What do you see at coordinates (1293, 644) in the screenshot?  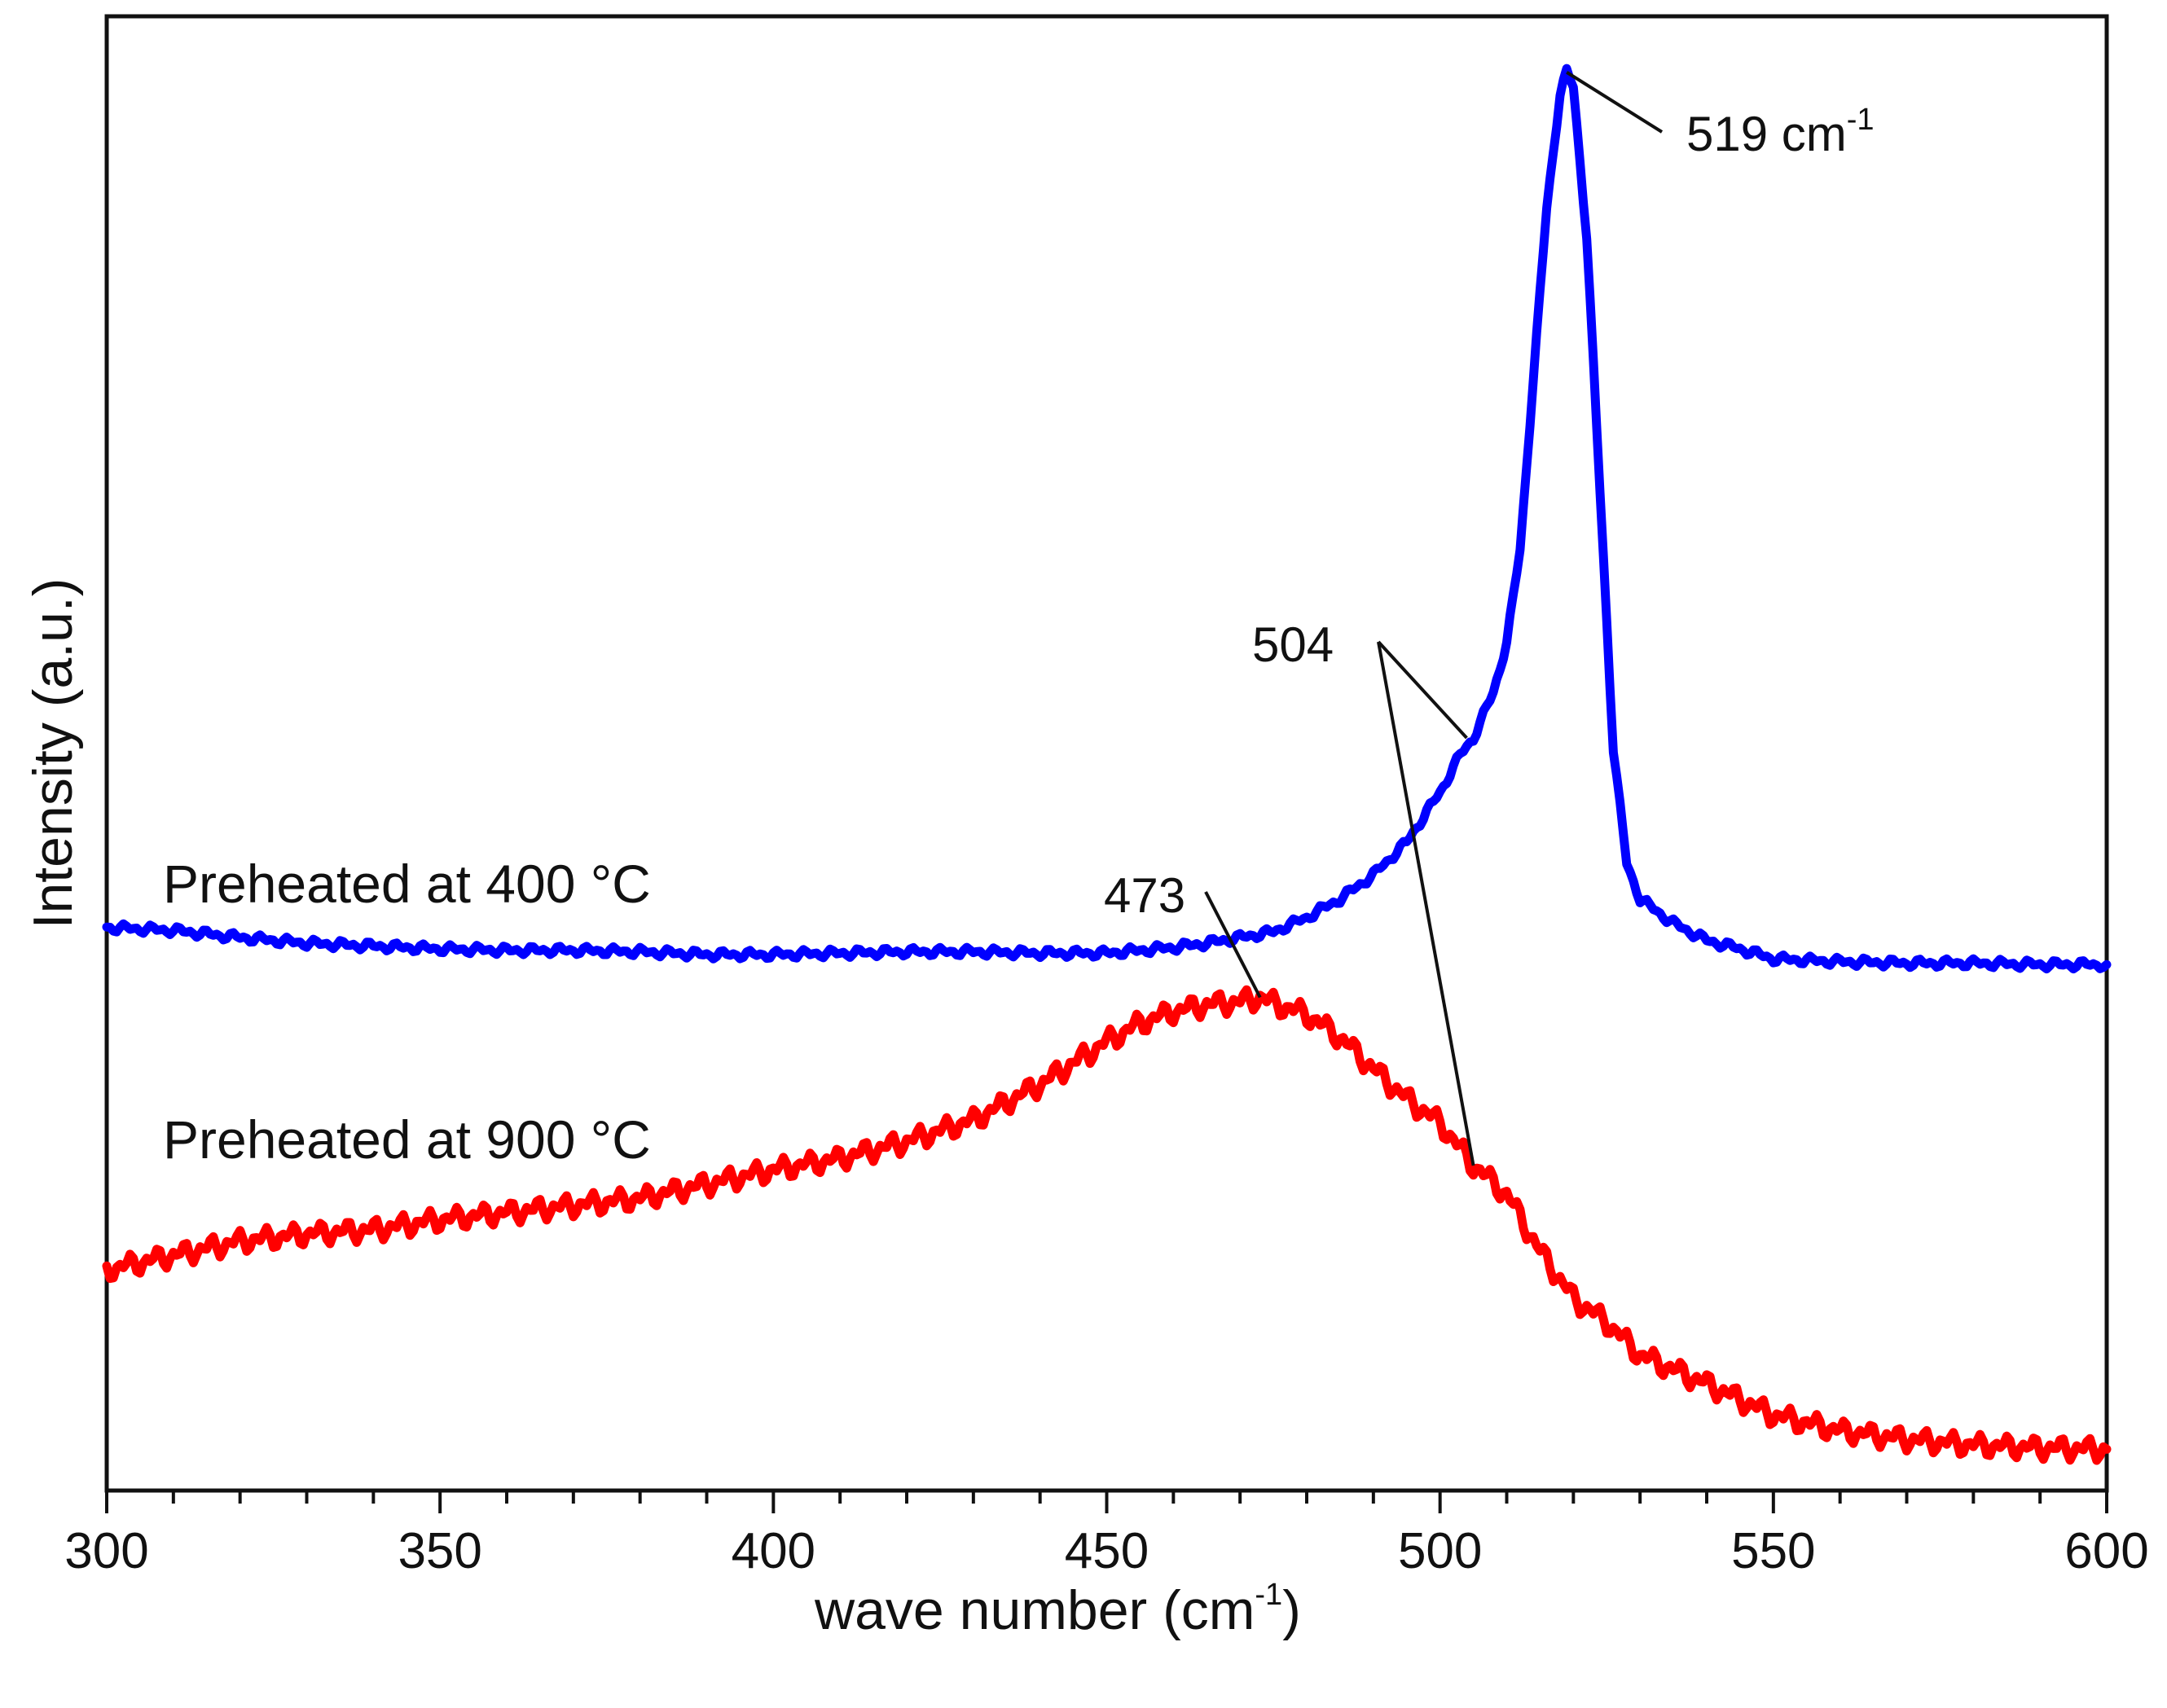 I see `annotation-504: 504` at bounding box center [1293, 644].